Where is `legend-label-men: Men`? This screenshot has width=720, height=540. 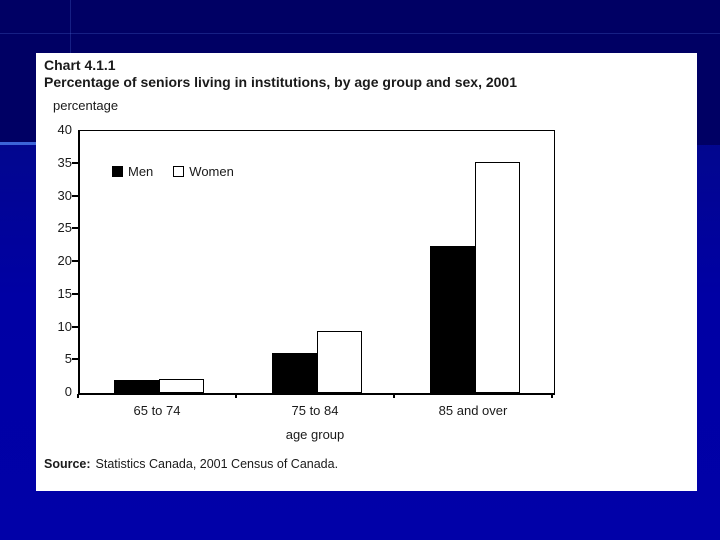 legend-label-men: Men is located at coordinates (141, 171).